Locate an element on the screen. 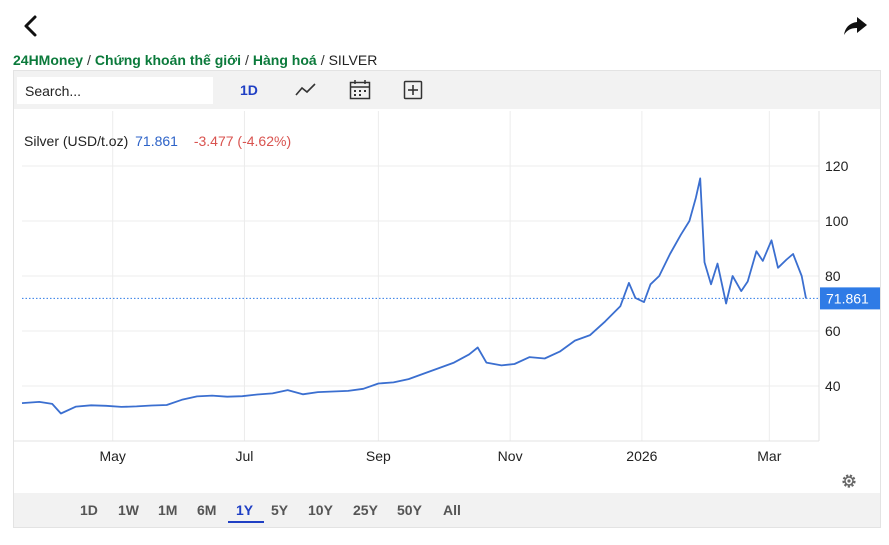 This screenshot has width=889, height=545. chart-type-button is located at coordinates (306, 90).